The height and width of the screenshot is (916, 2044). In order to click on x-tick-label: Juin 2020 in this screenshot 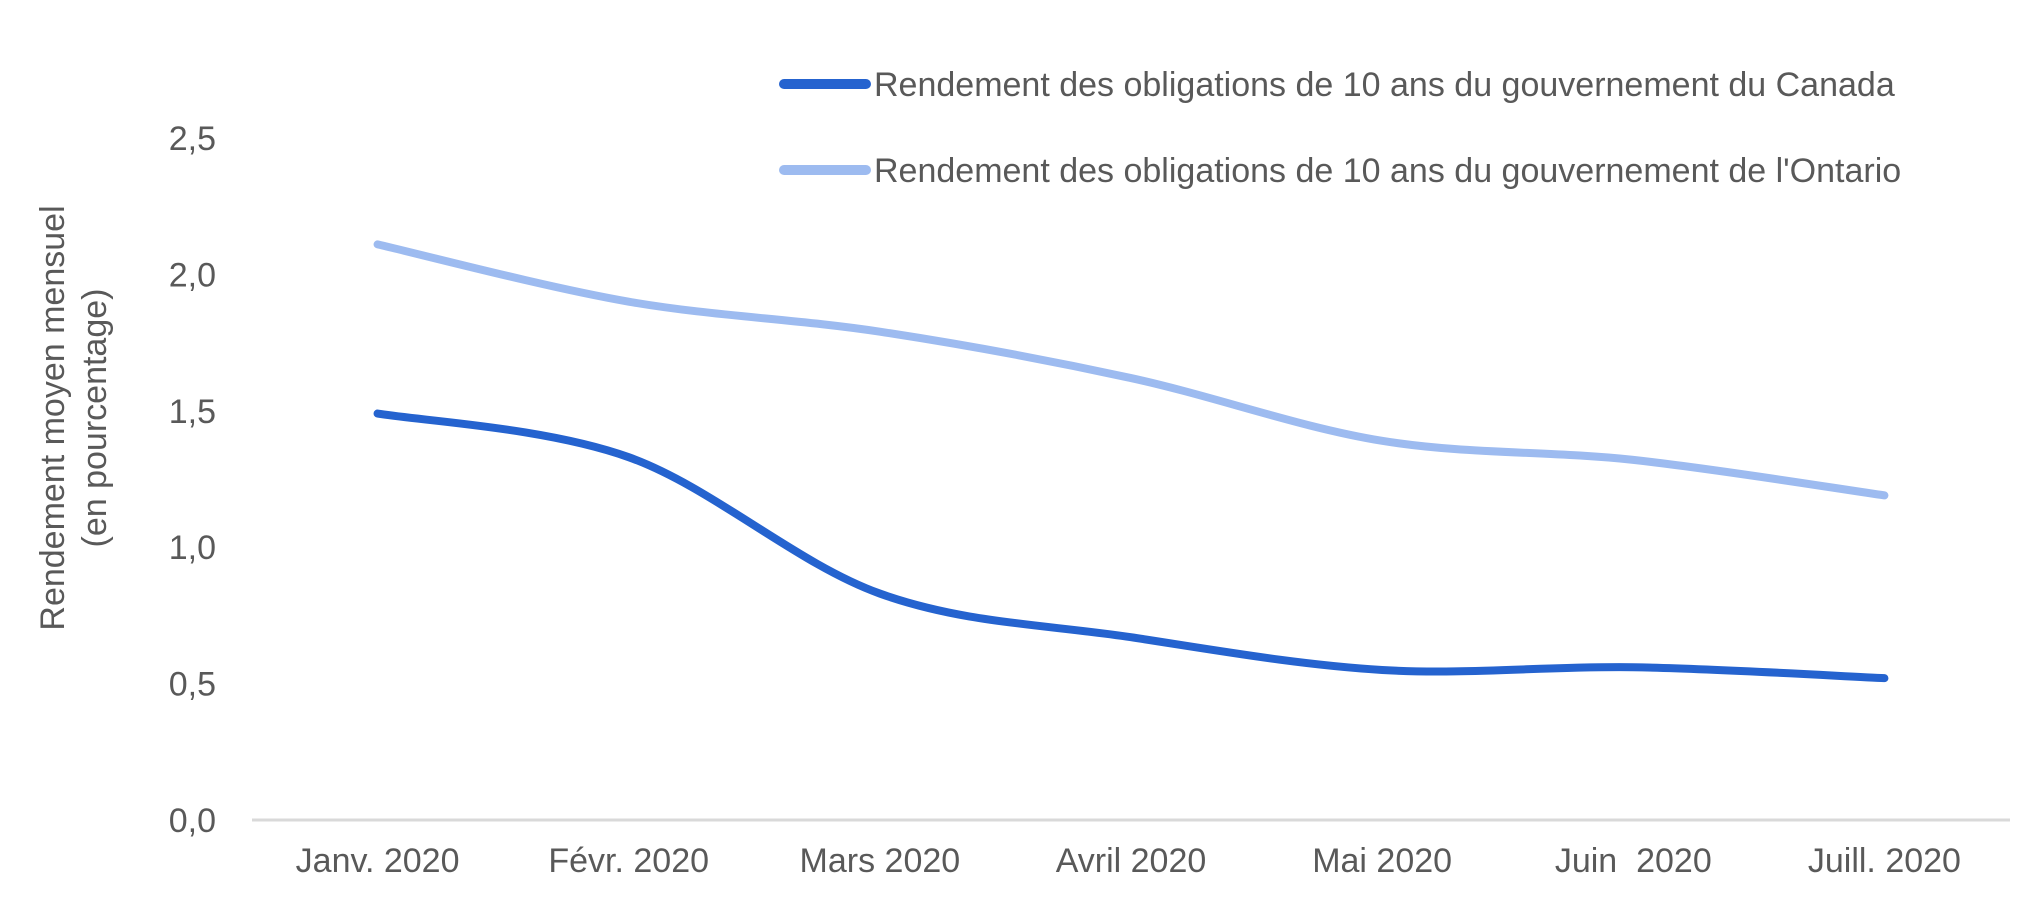, I will do `click(1633, 861)`.